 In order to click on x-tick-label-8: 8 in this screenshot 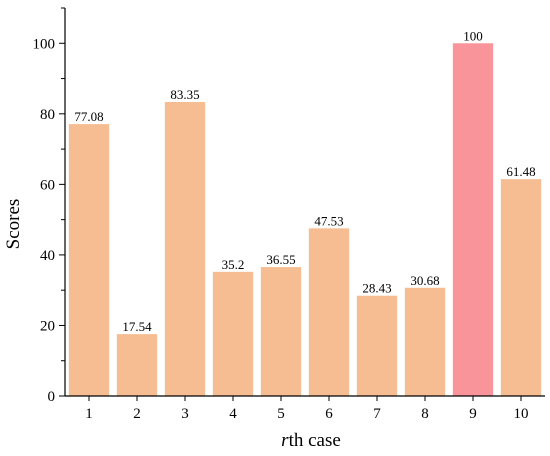, I will do `click(425, 414)`.